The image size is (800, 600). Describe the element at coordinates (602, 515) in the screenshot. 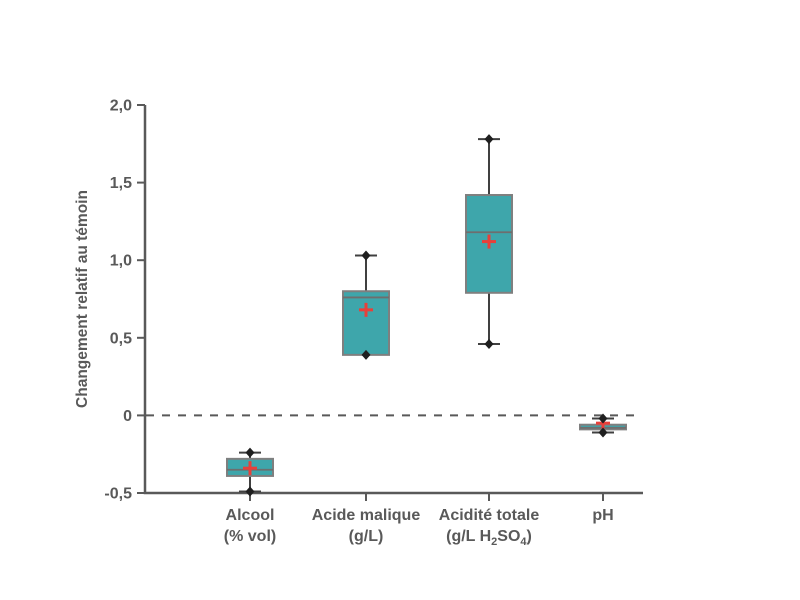

I see `category-label: pH` at that location.